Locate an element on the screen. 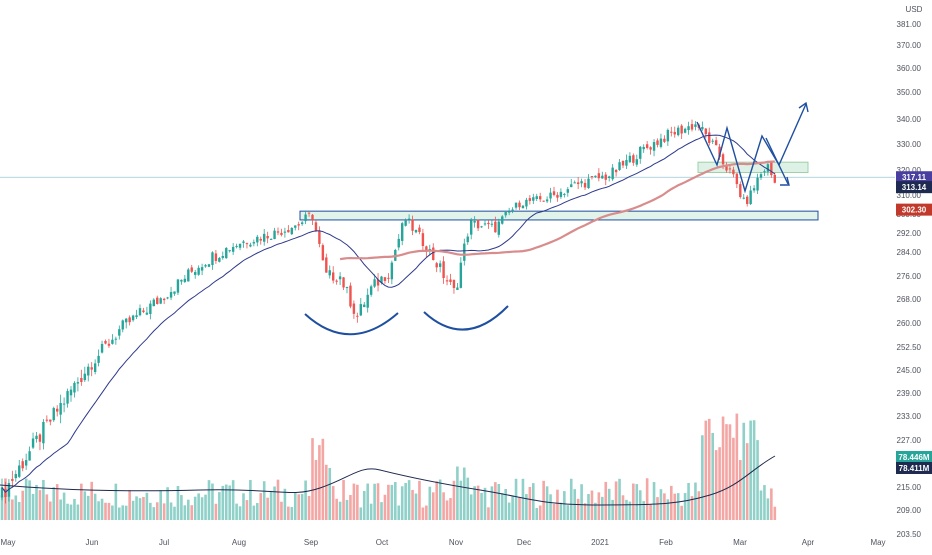  up-arrow-head is located at coordinates (803, 107).